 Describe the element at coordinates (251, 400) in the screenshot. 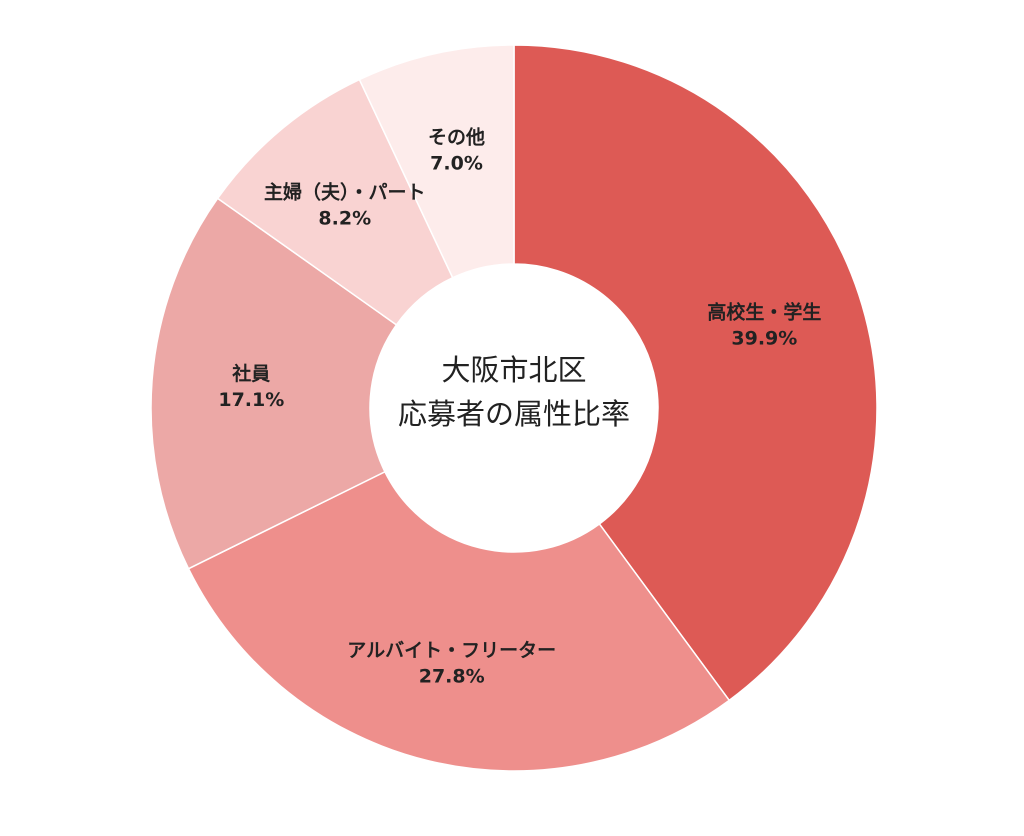

I see `slice-value-label: 17.1%` at that location.